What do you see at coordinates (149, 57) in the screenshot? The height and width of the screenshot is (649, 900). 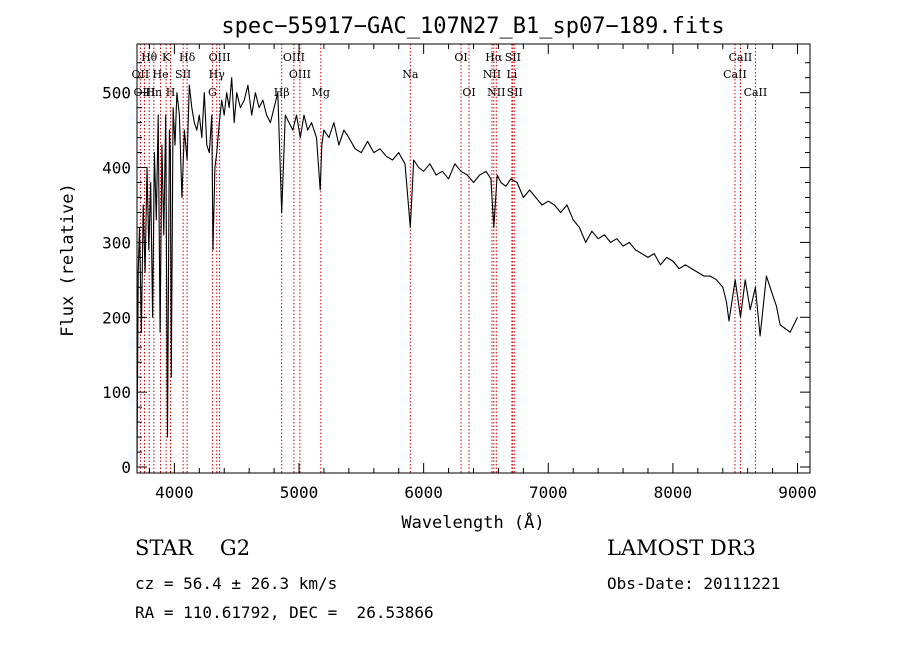 I see `spectral-line-label-0: Hθ` at bounding box center [149, 57].